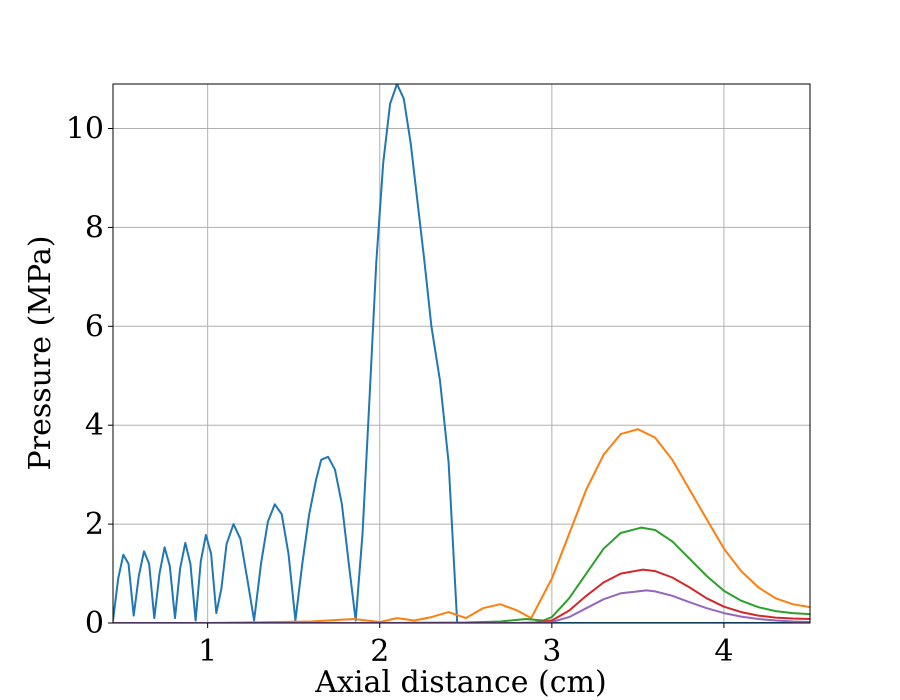  I want to click on x-tick-label: 1, so click(207, 651).